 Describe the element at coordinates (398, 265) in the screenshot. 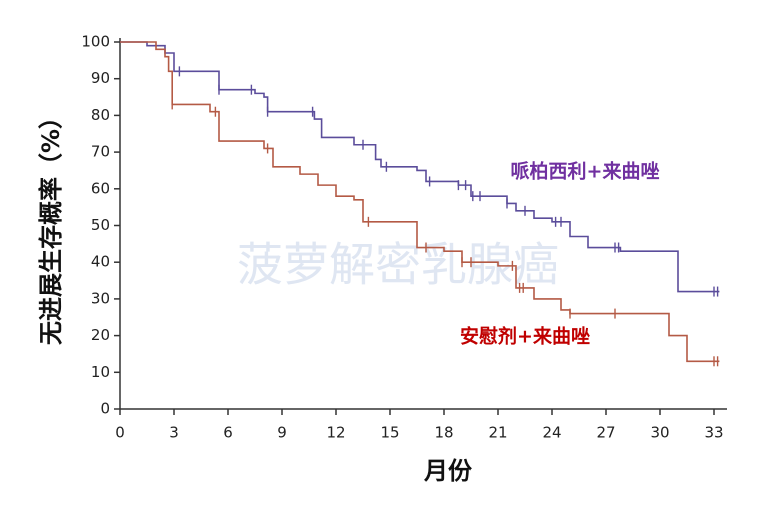

I see `watermark: 菠萝解密乳腺癌` at that location.